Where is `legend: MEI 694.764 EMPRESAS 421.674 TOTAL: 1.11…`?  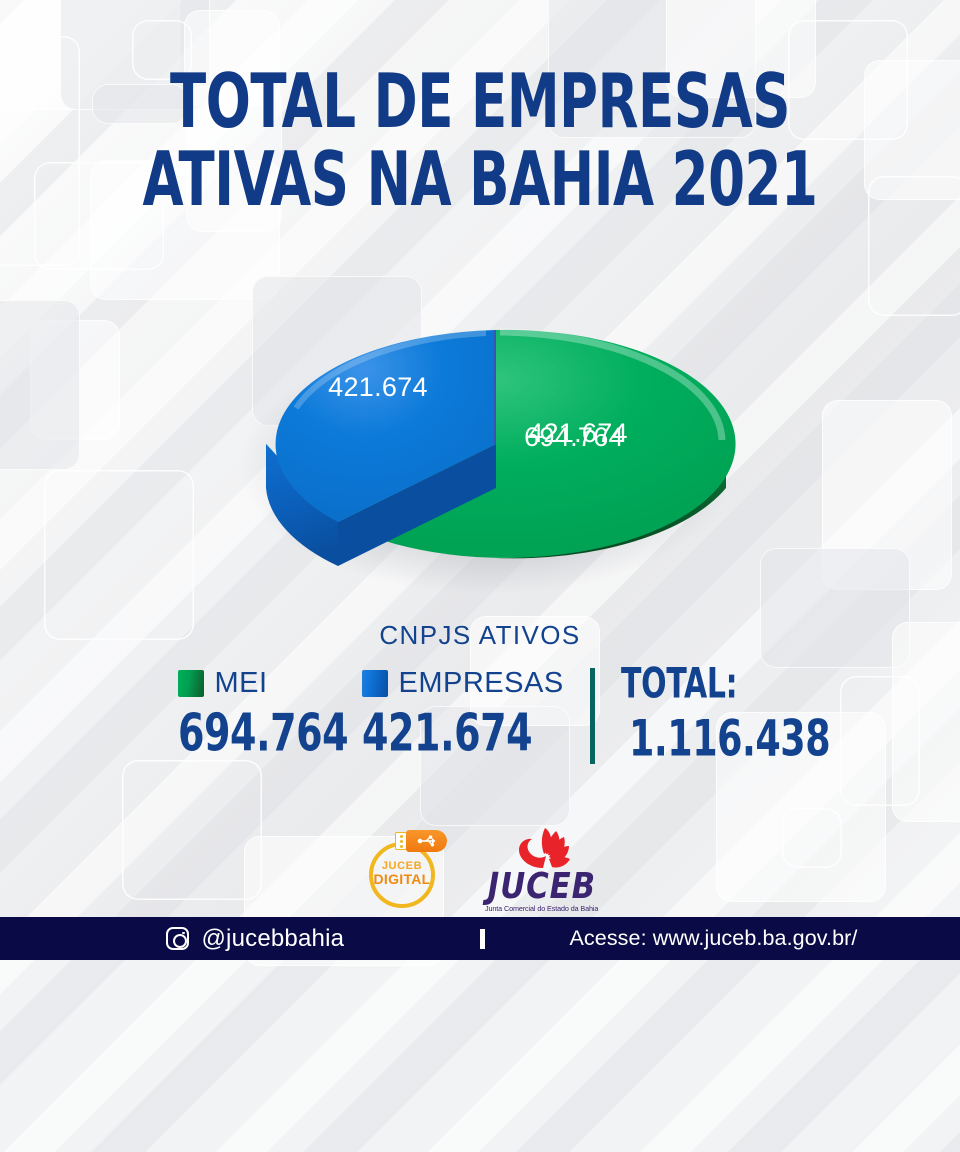
legend: MEI 694.764 EMPRESAS 421.674 TOTAL: 1.11… is located at coordinates (480, 716).